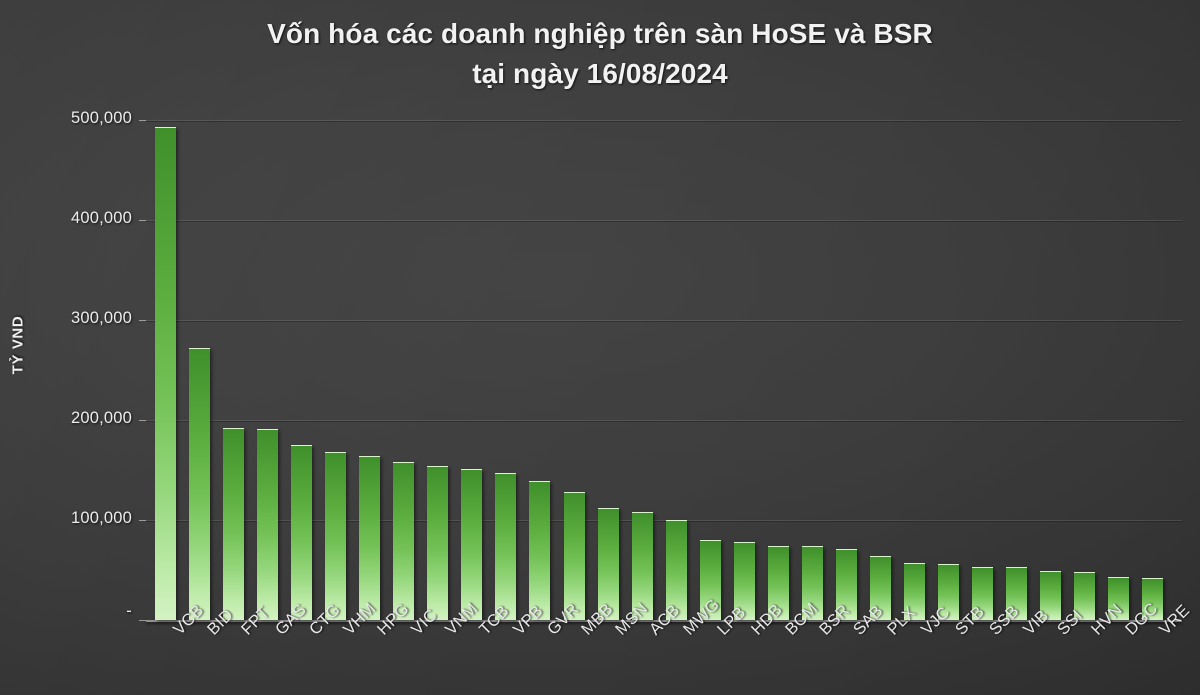 Image resolution: width=1200 pixels, height=695 pixels. What do you see at coordinates (101, 118) in the screenshot?
I see `y-axis-tick-label: 500,000` at bounding box center [101, 118].